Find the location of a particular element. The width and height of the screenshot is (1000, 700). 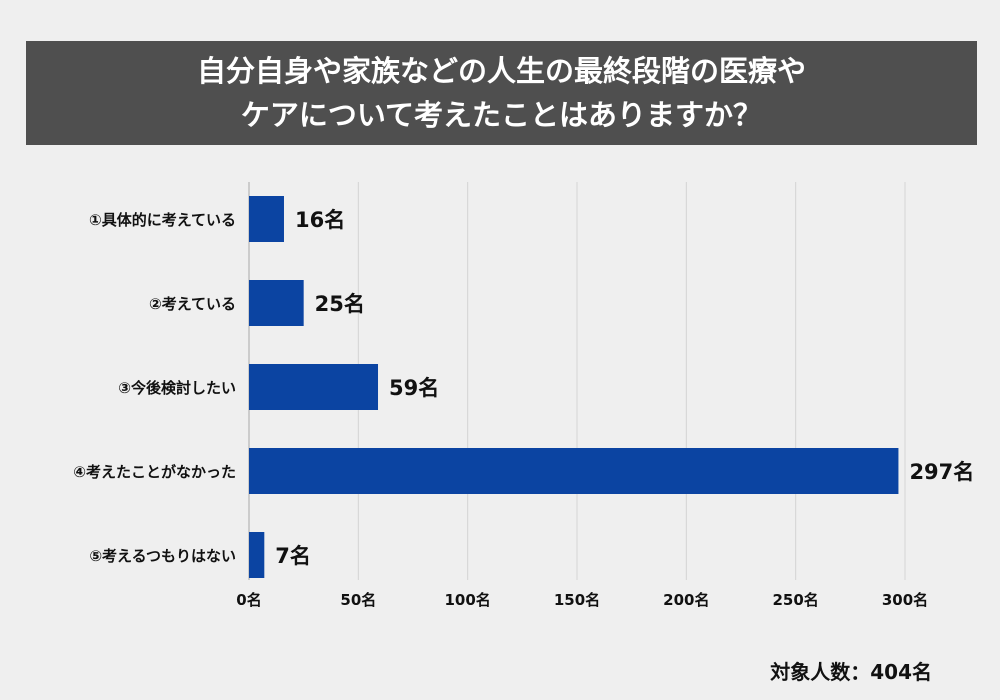

title-line-1: 自分自身や家族などの人生の最終段階の医療や is located at coordinates (501, 71).